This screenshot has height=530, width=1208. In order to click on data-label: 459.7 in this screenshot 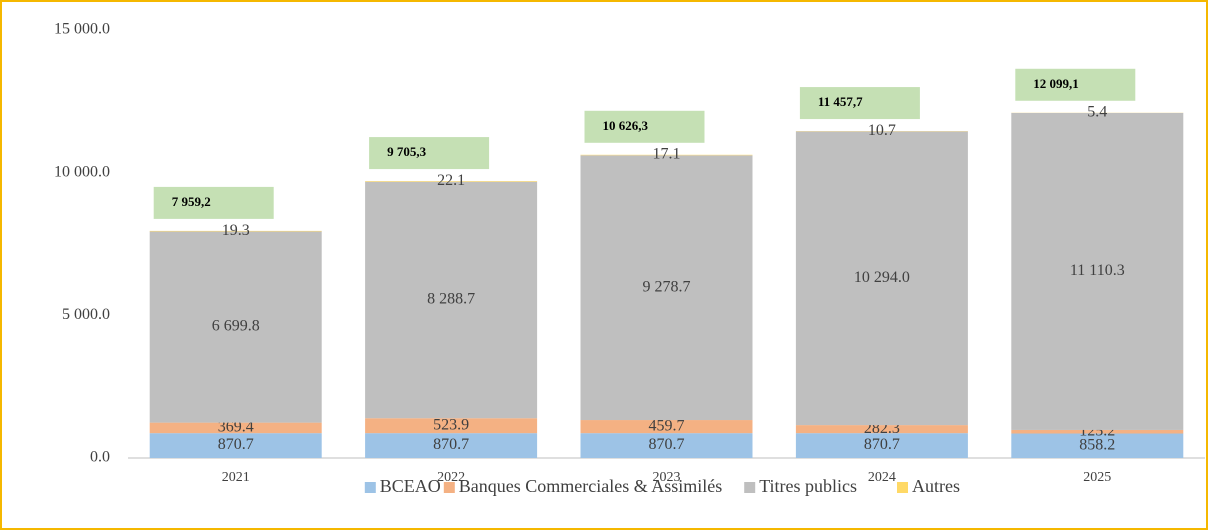, I will do `click(667, 425)`.